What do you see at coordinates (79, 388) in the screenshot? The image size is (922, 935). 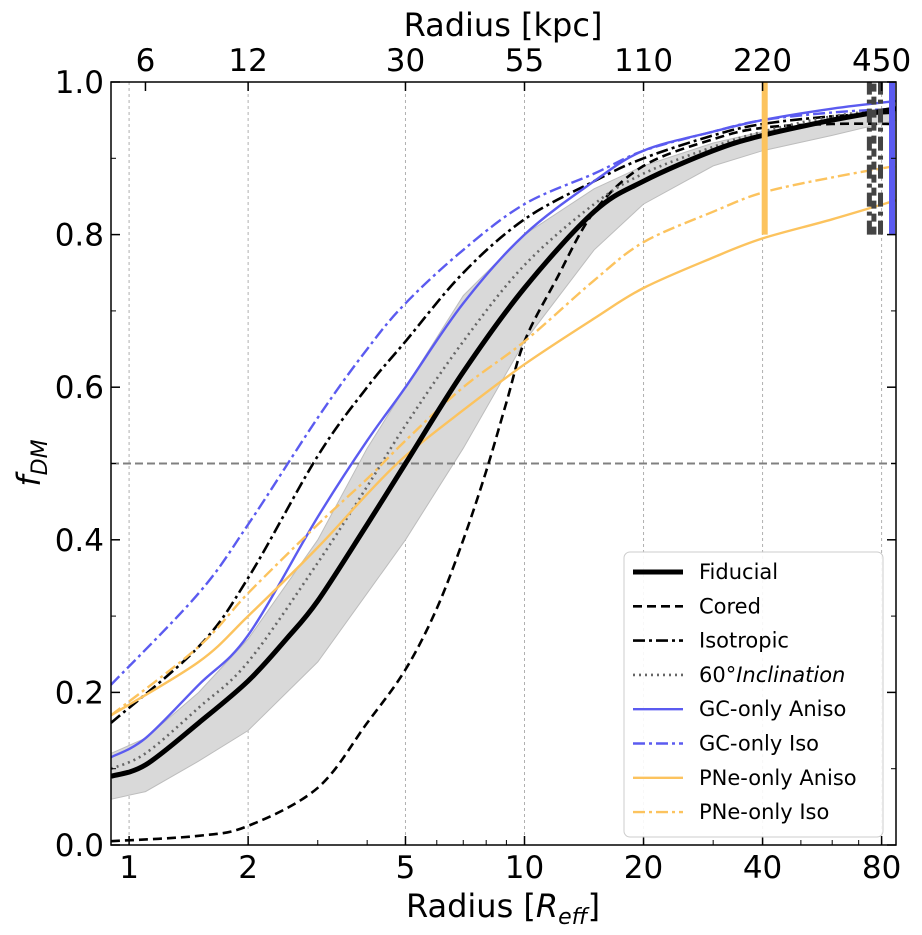 I see `y-tick-label-3: 0.6` at bounding box center [79, 388].